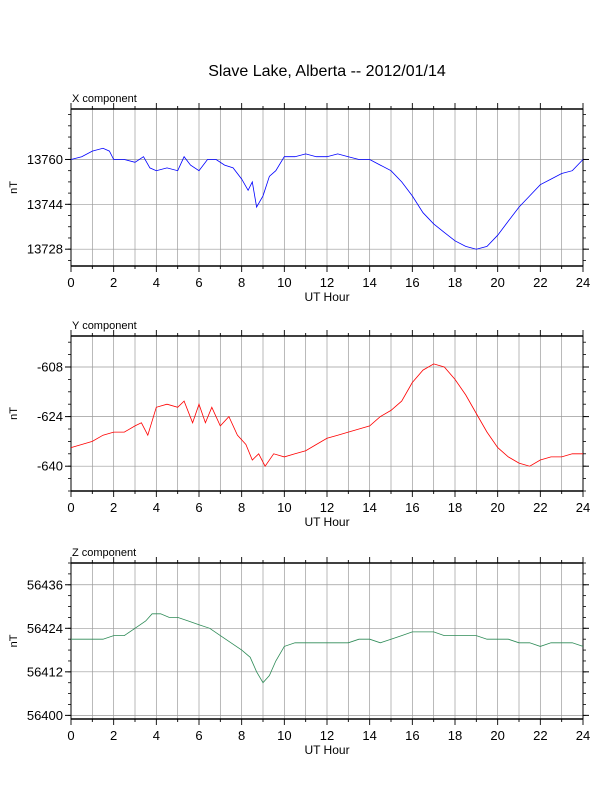 Image resolution: width=612 pixels, height=797 pixels. I want to click on chart-title: Slave Lake, Alberta -- 2012/01/14, so click(327, 71).